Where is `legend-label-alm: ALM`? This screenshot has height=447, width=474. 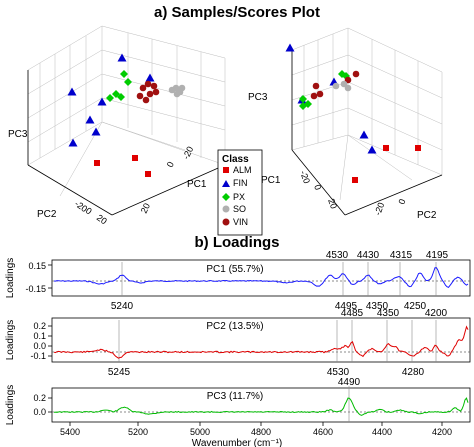 legend-label-alm: ALM is located at coordinates (242, 170).